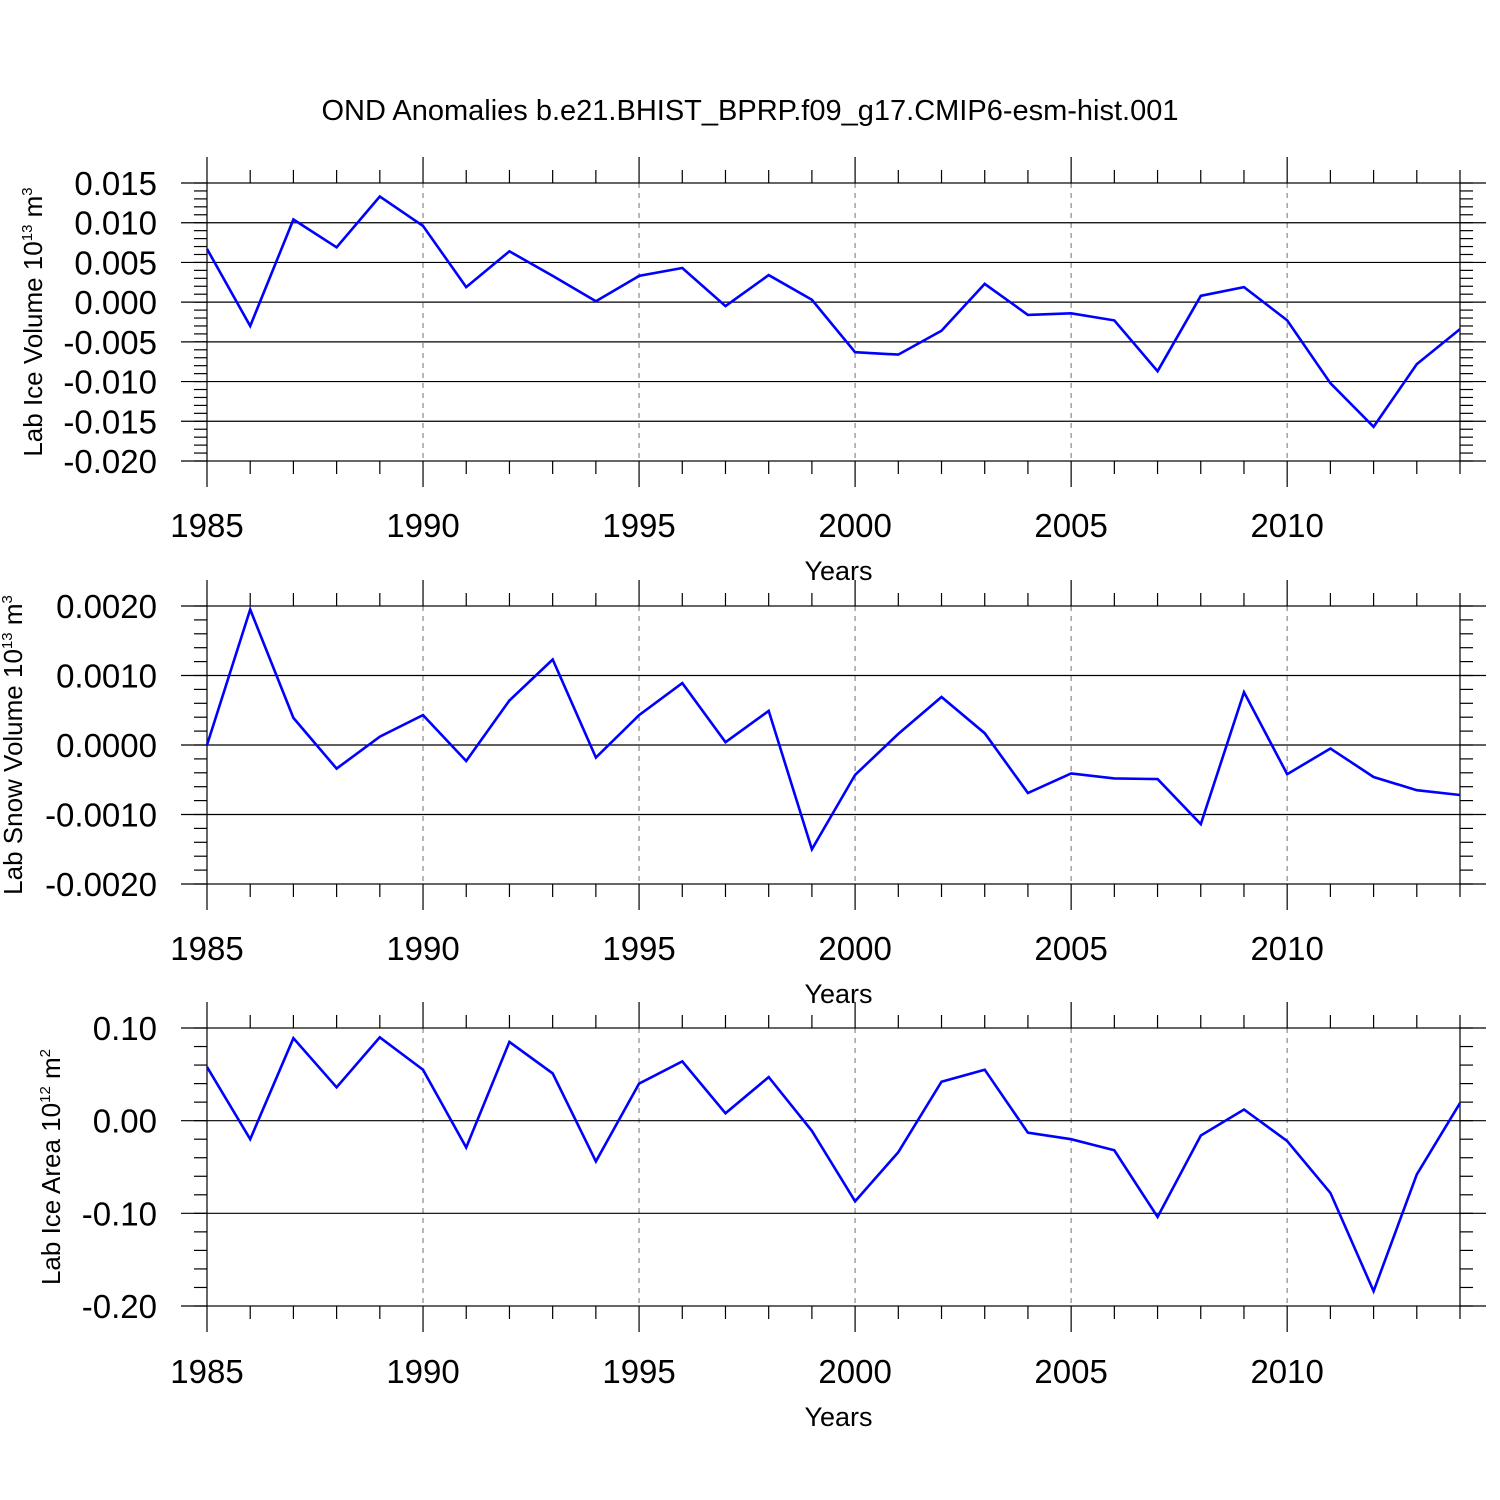  What do you see at coordinates (33, 348) in the screenshot?
I see `y-axis-label-text: Lab Ice Volume 10` at bounding box center [33, 348].